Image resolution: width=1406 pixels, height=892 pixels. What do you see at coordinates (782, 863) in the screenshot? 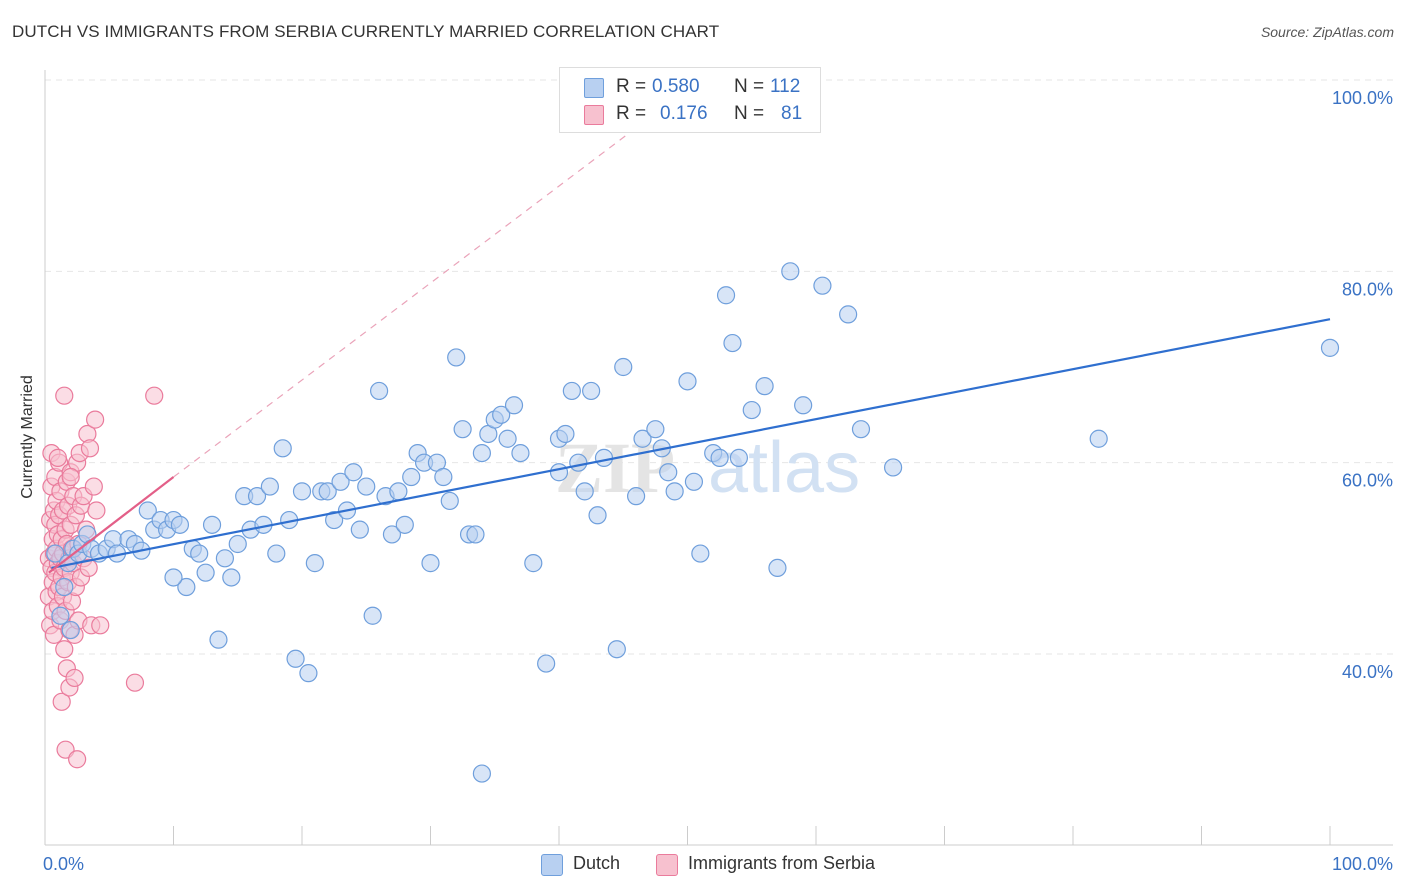
I see `bottom-legend-serbia-label: Immigrants from Serbia` at bounding box center [782, 863].